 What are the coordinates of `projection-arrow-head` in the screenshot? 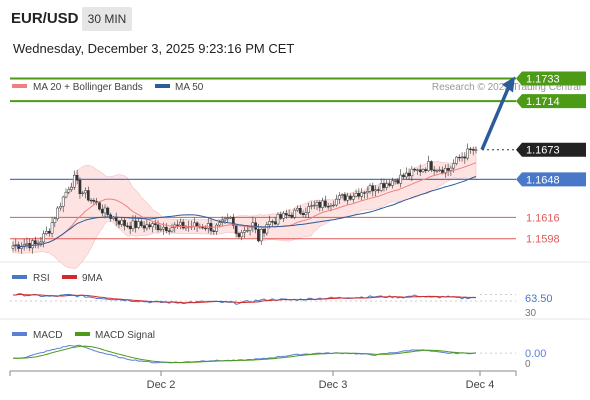 It's located at (508, 84).